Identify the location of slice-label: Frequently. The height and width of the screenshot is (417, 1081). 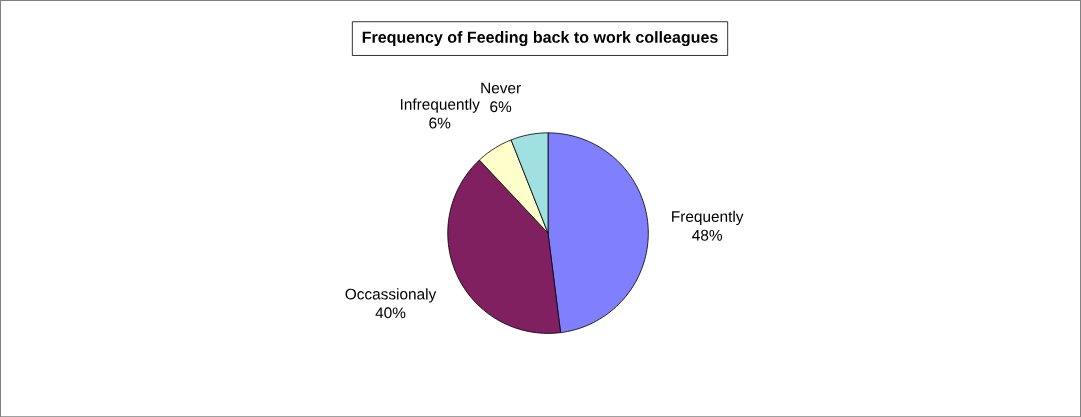
(708, 217).